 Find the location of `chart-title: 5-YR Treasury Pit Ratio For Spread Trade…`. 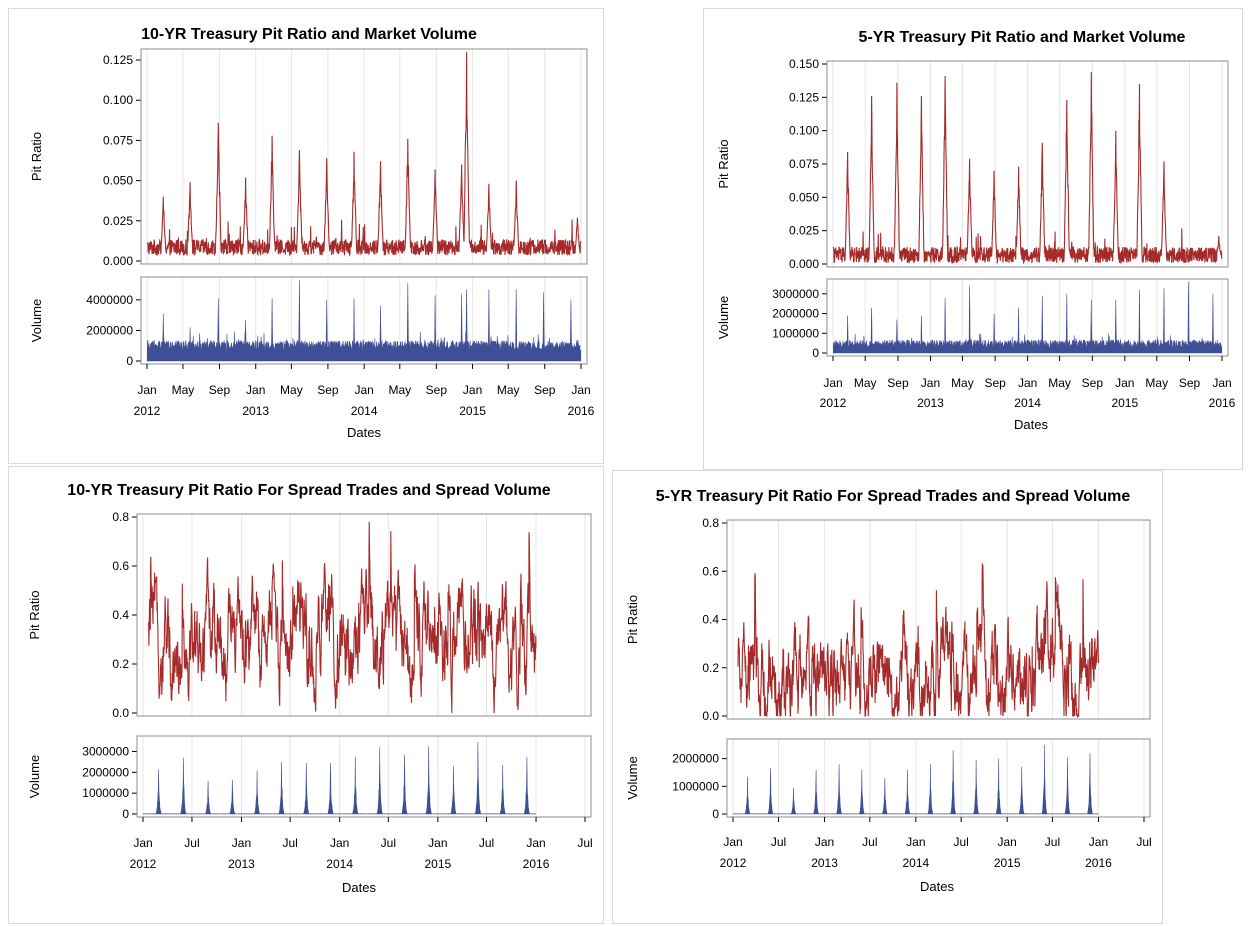

chart-title: 5-YR Treasury Pit Ratio For Spread Trade… is located at coordinates (893, 496).